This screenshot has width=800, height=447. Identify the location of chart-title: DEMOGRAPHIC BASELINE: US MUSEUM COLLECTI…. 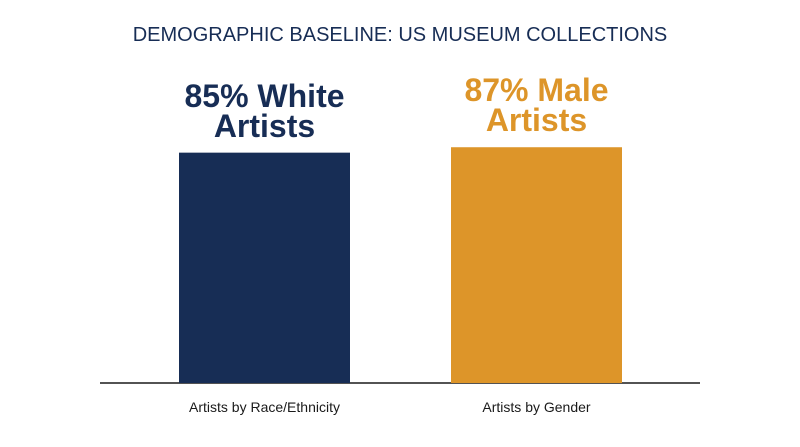
(400, 35).